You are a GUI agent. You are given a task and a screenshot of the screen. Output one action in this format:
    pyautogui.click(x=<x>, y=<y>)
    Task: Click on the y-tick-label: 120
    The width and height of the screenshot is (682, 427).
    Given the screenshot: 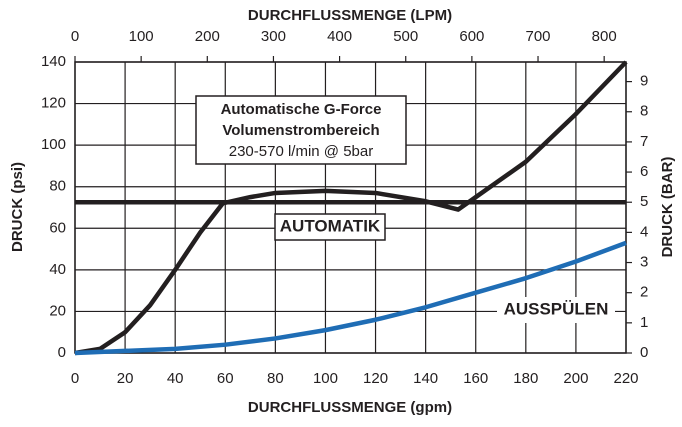 What is the action you would take?
    pyautogui.click(x=53, y=103)
    